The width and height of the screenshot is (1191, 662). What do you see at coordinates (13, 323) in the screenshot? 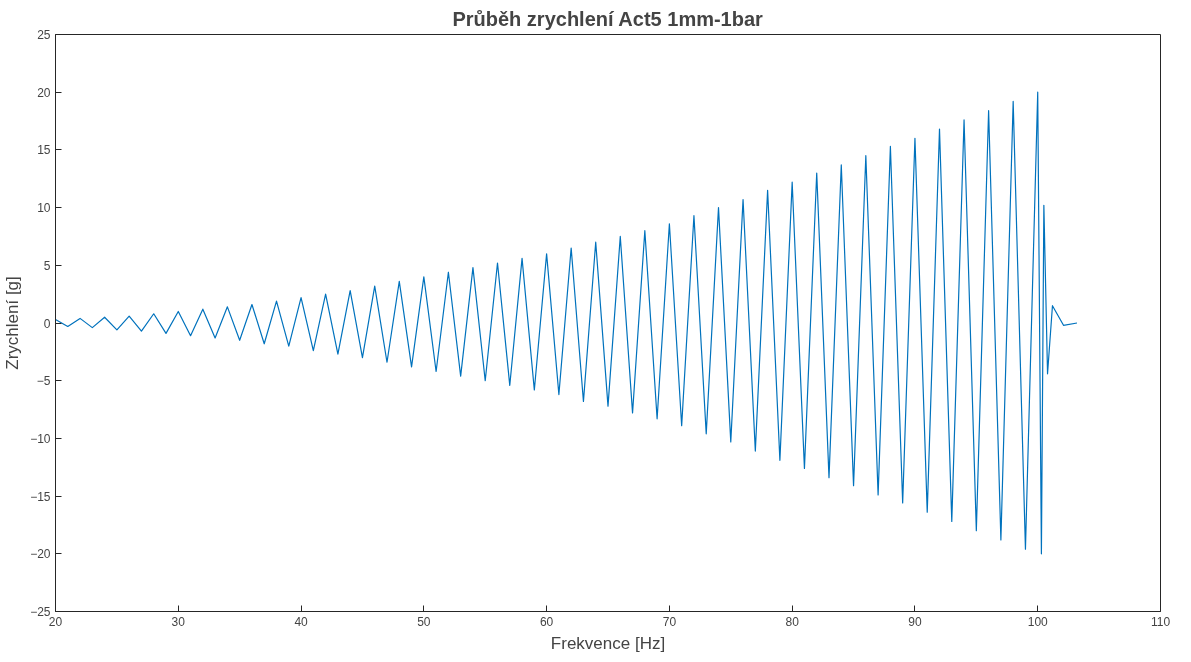
I see `y-axis-title: Zrychlení [g]` at bounding box center [13, 323].